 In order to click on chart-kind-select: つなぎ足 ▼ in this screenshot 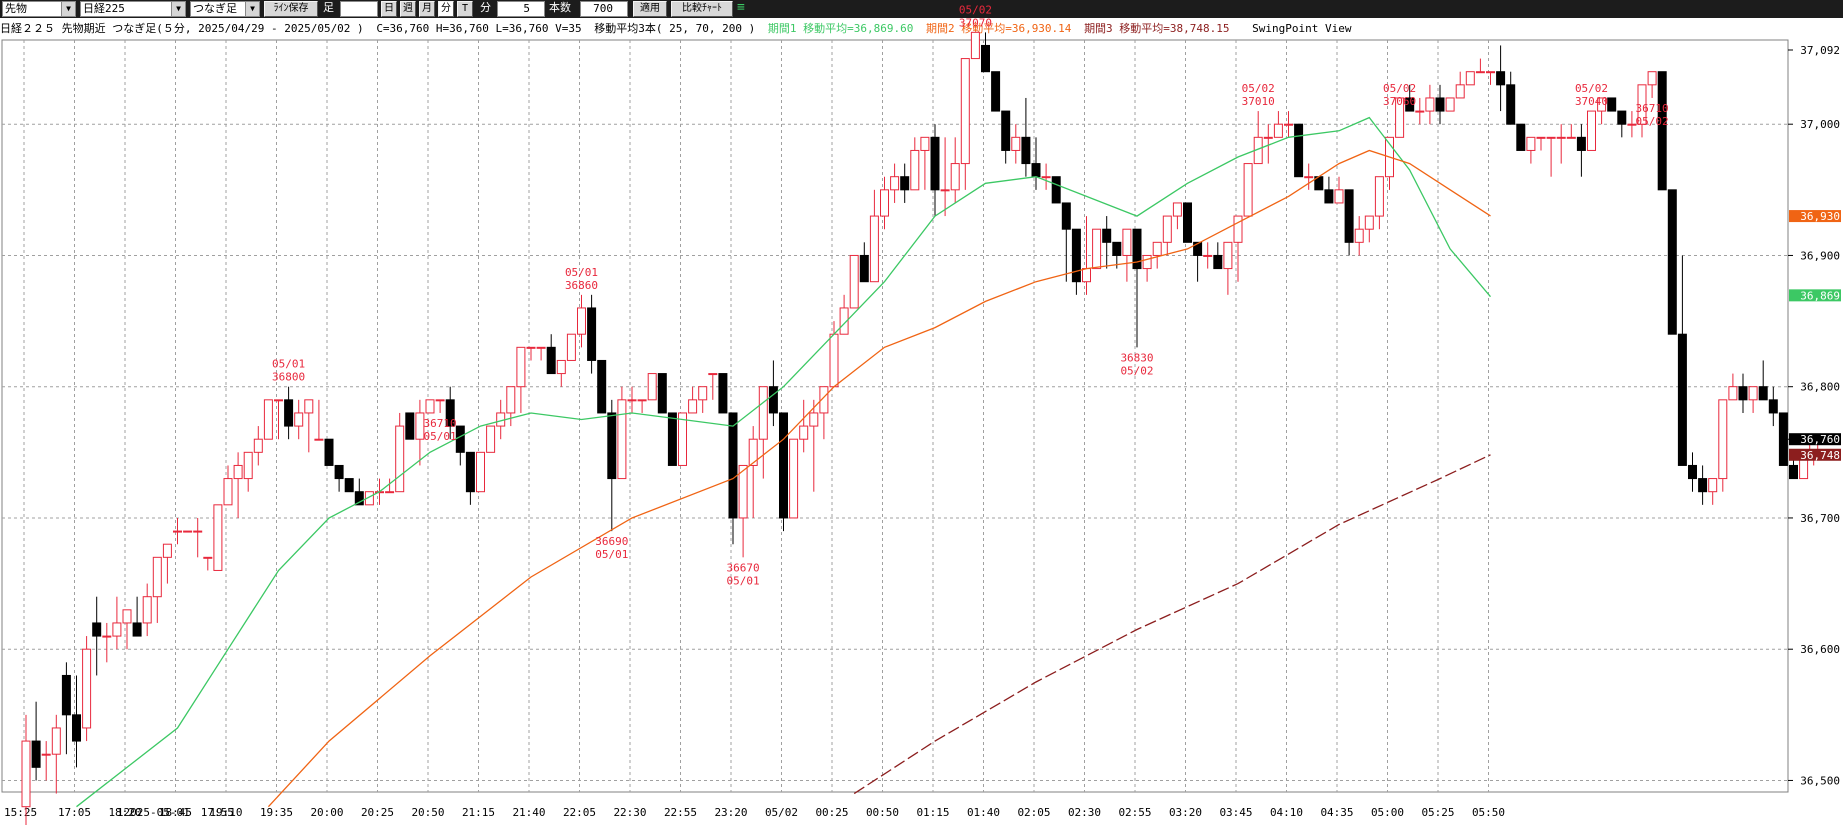, I will do `click(225, 9)`.